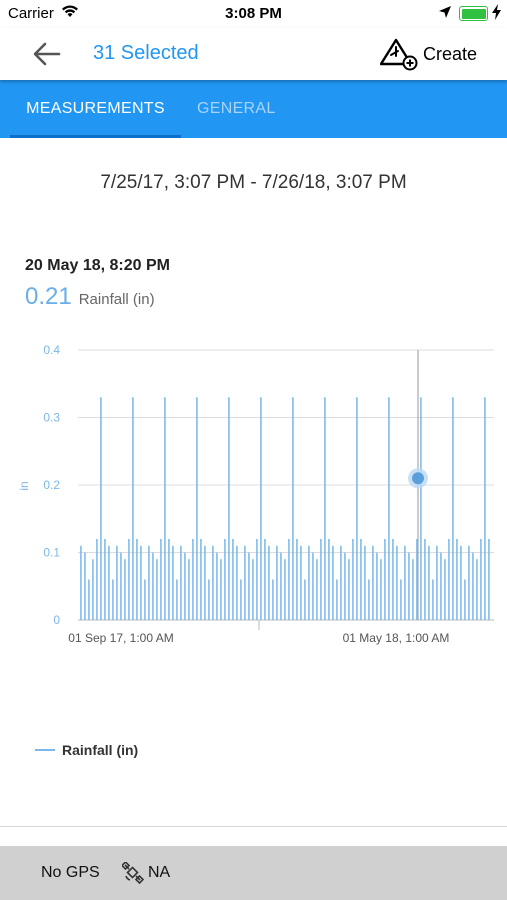  I want to click on x-tick-label: 01 Sep 17, 1:00 AM, so click(120, 638).